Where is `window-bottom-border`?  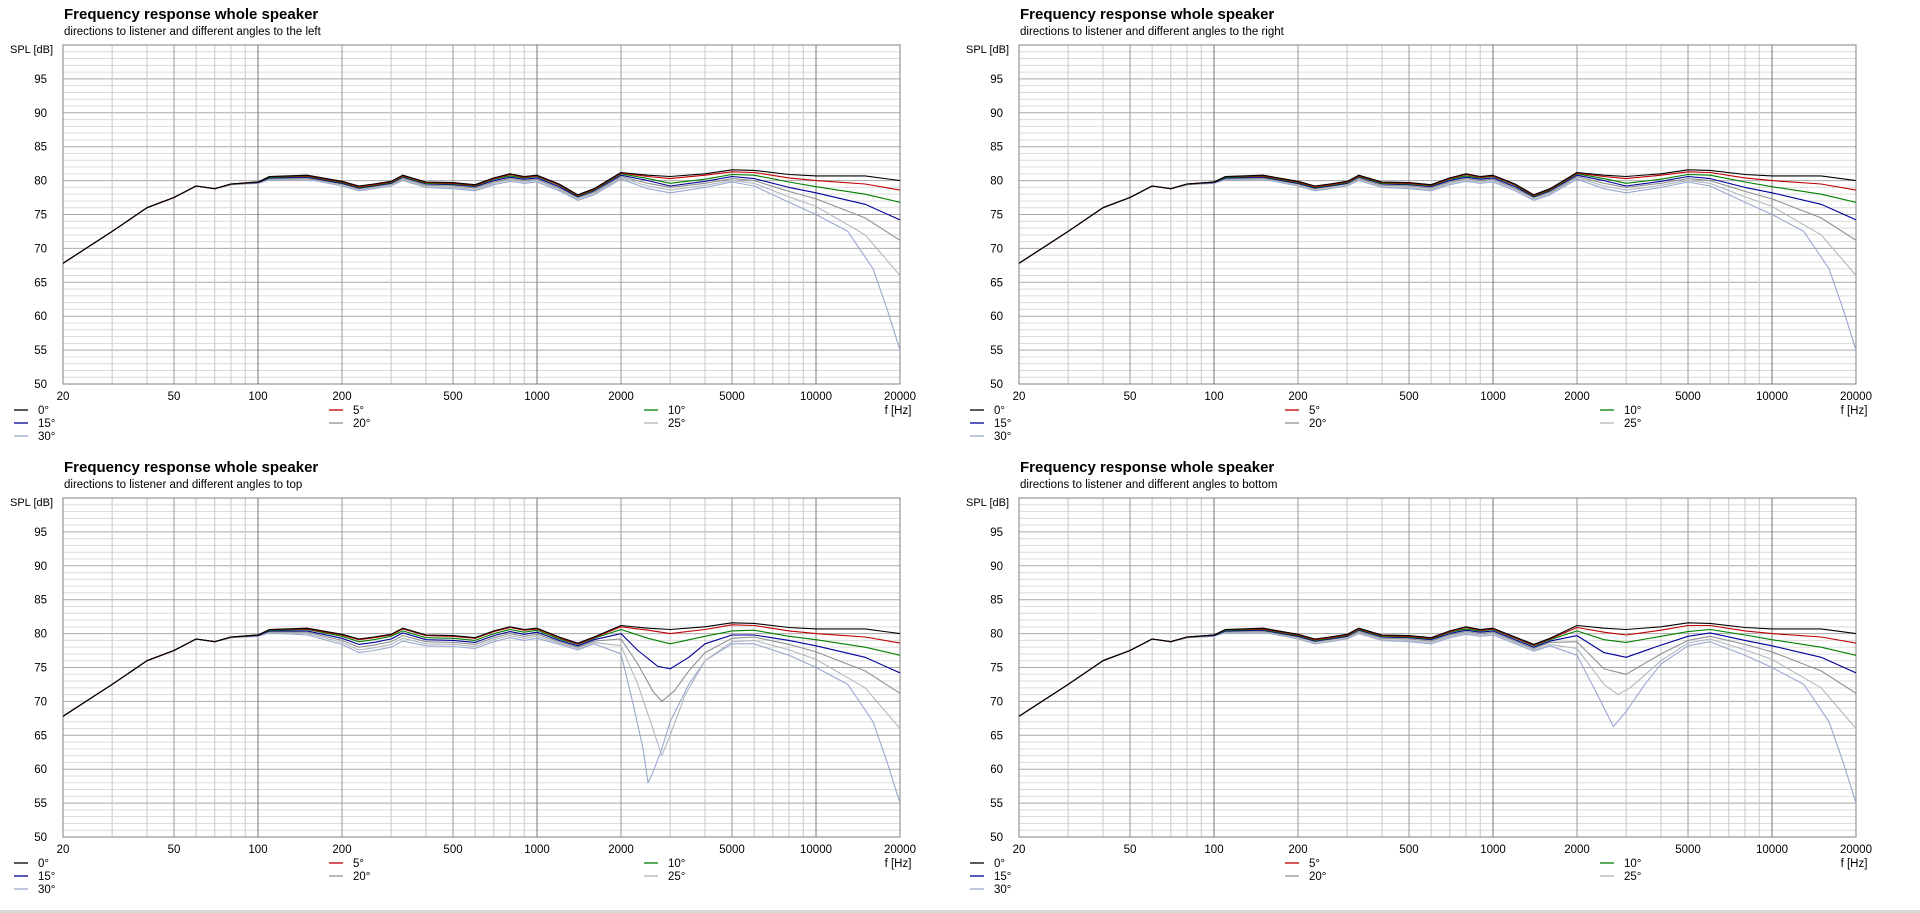
window-bottom-border is located at coordinates (960, 911).